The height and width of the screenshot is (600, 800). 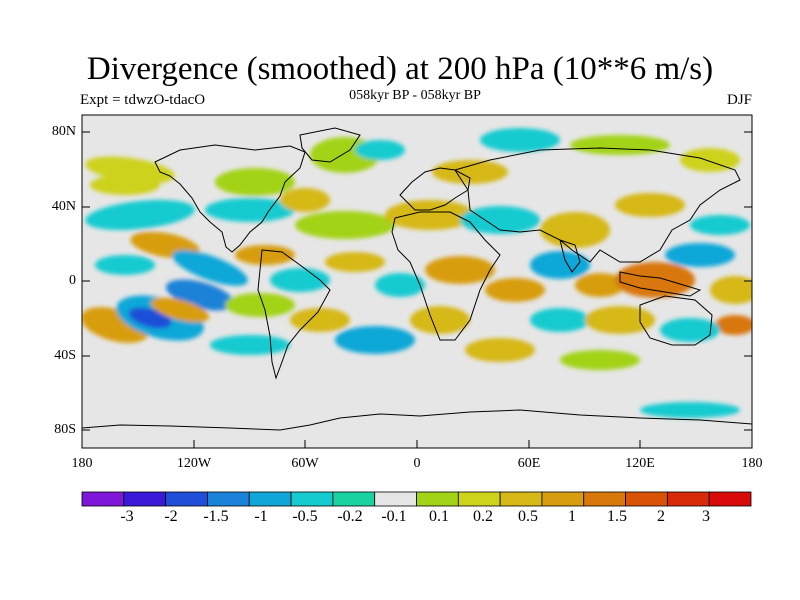 What do you see at coordinates (305, 516) in the screenshot?
I see `colorbar-label: -0.5` at bounding box center [305, 516].